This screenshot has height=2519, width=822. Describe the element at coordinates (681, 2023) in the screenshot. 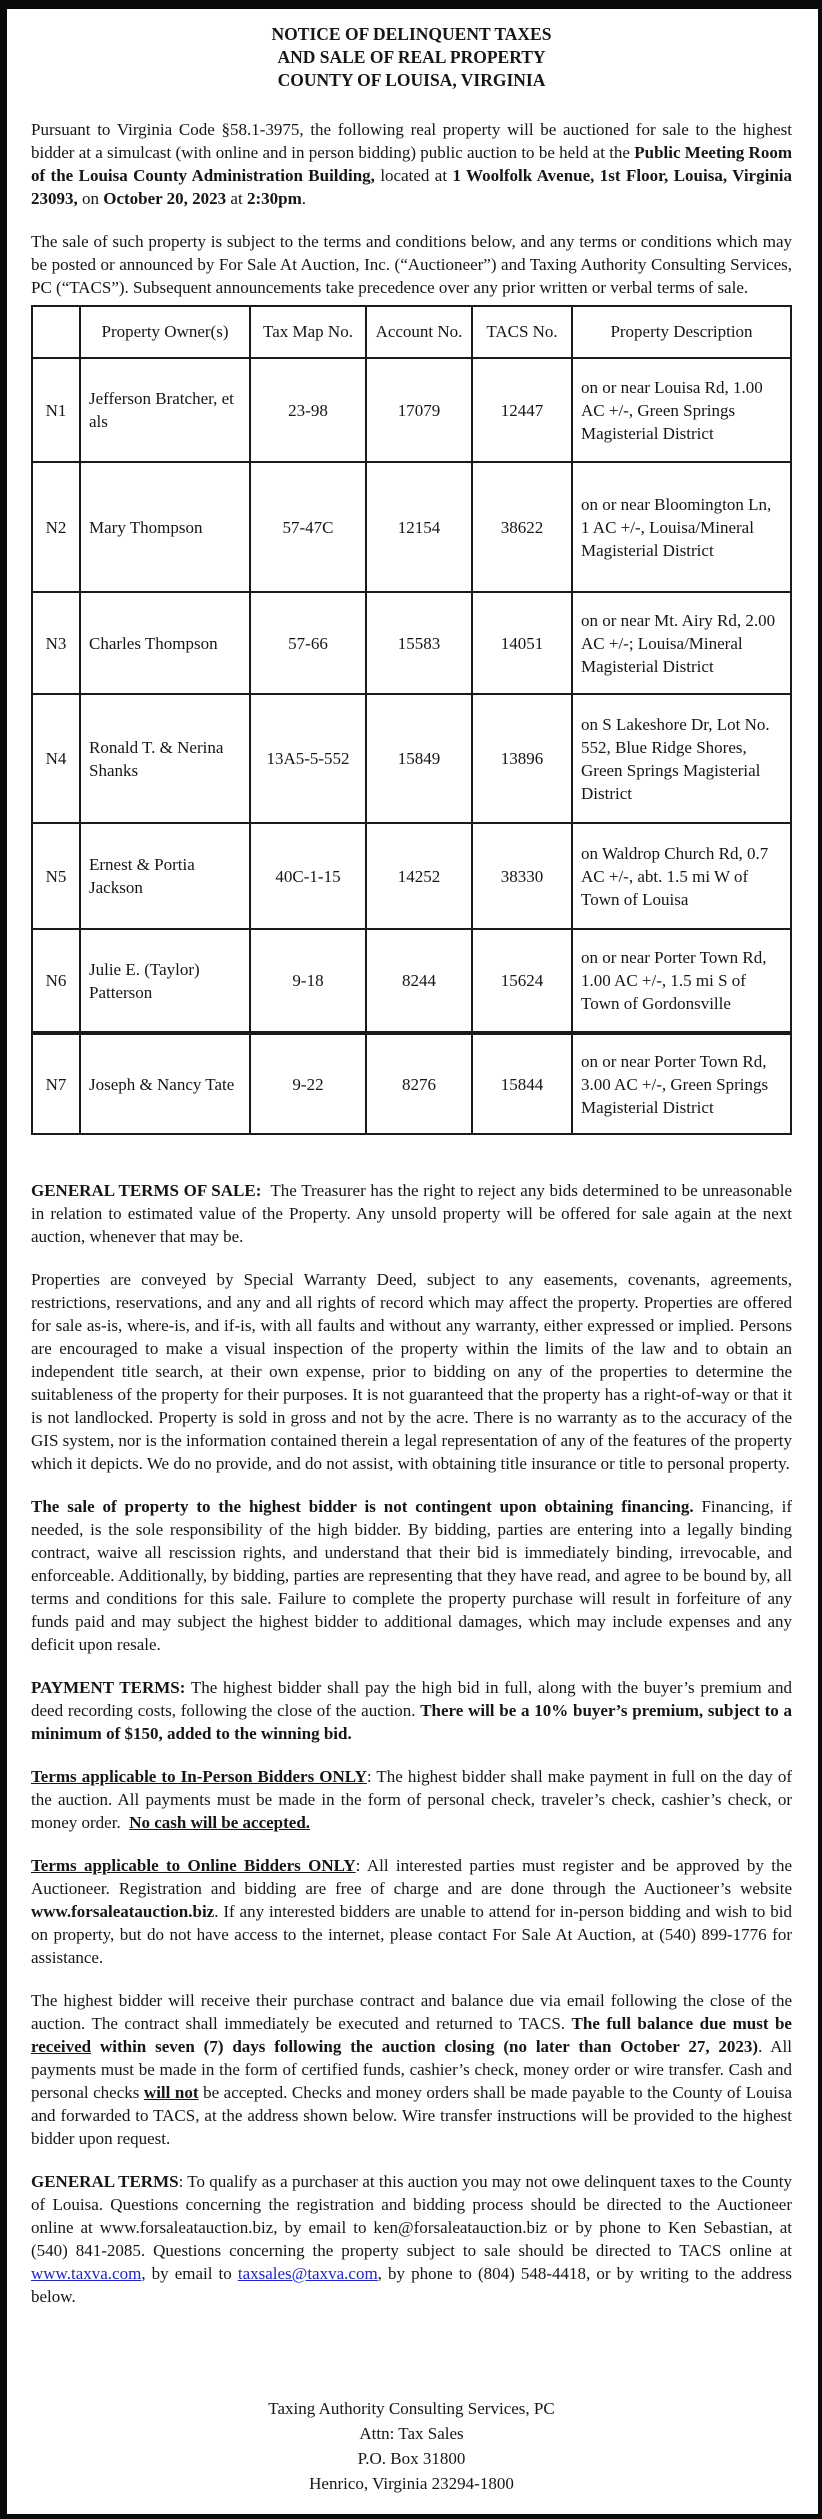

I see `text-run: The full balance due must be` at that location.